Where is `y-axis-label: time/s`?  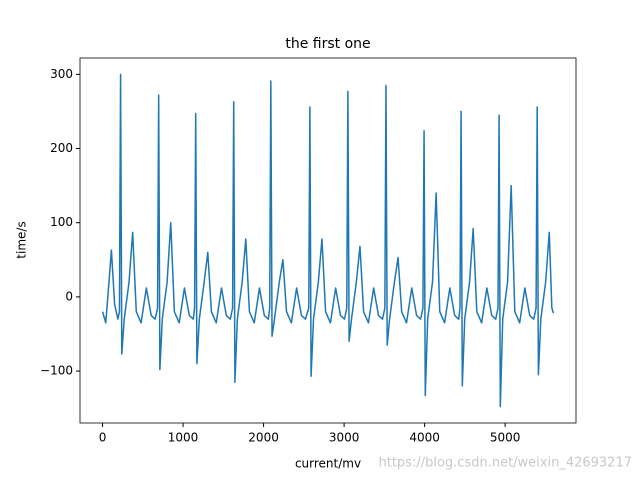
y-axis-label: time/s is located at coordinates (22, 239).